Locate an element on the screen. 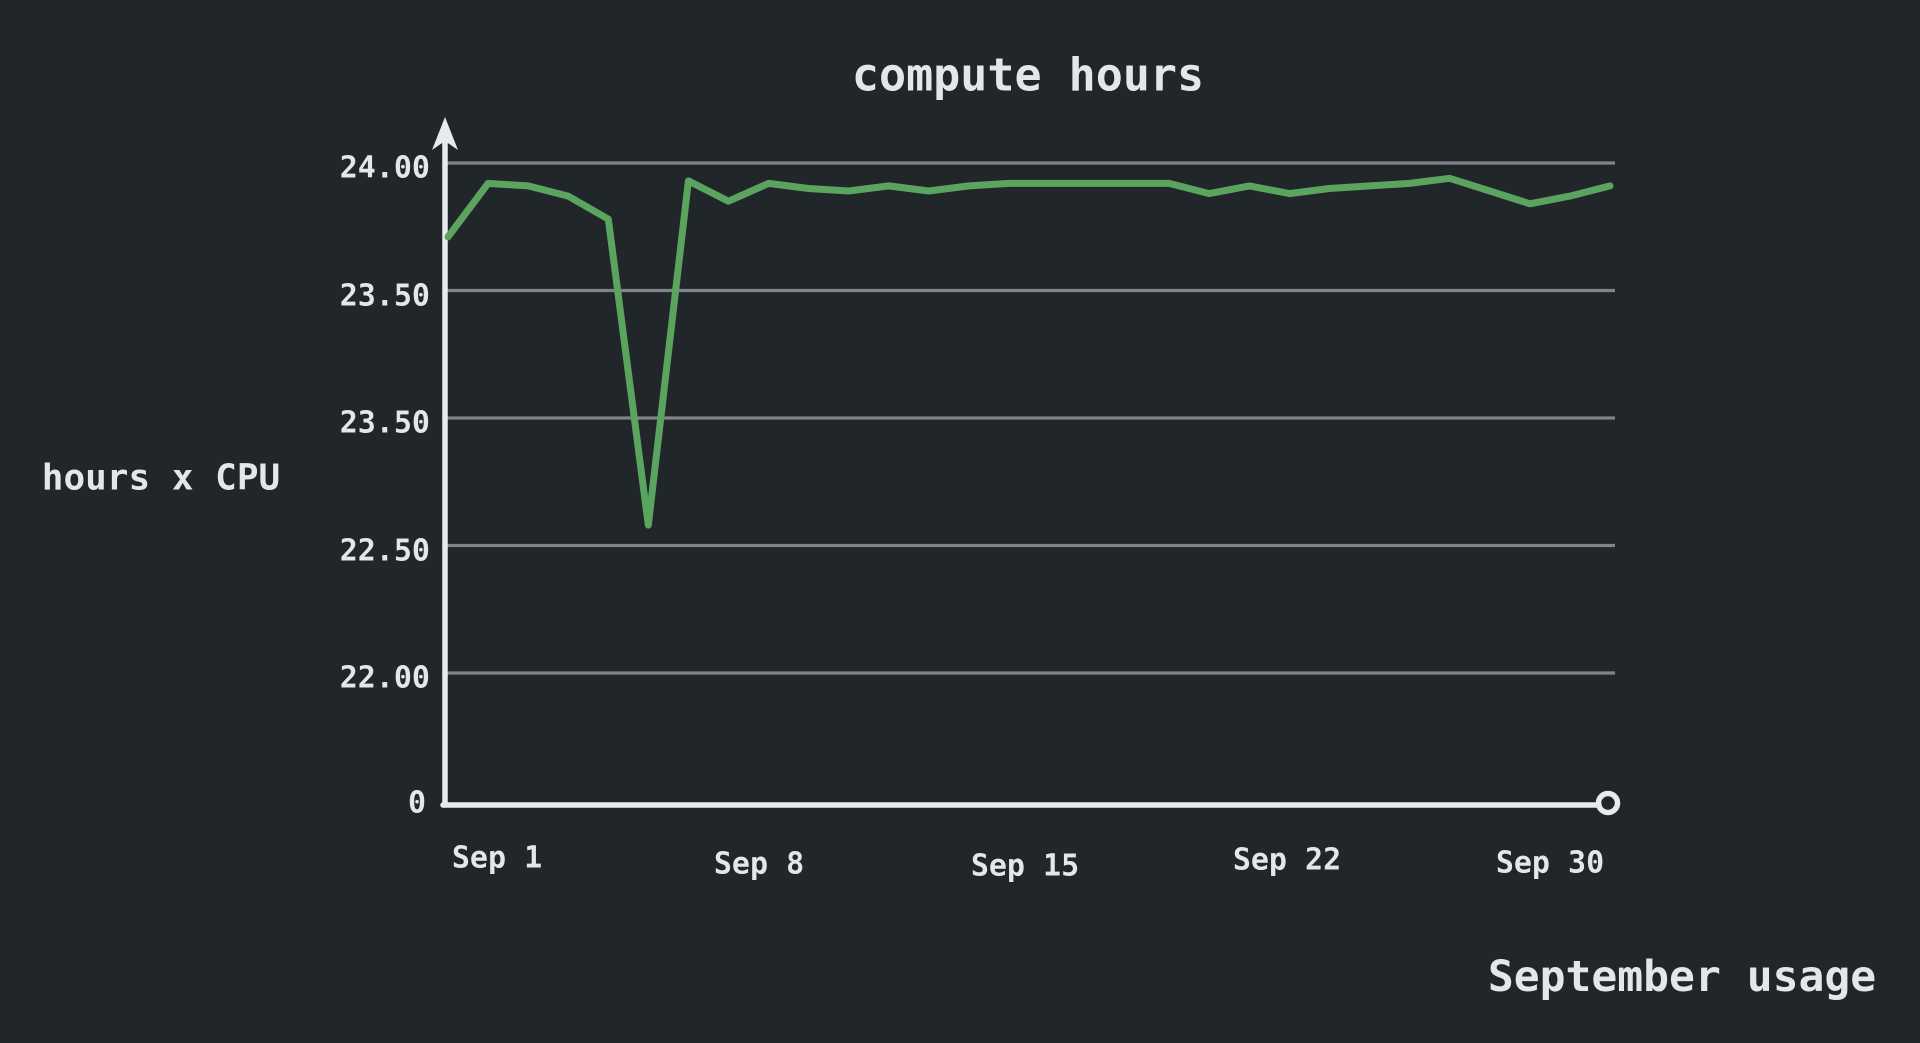 Image resolution: width=1920 pixels, height=1043 pixels. x-tick-label: Sep 15 is located at coordinates (1025, 866).